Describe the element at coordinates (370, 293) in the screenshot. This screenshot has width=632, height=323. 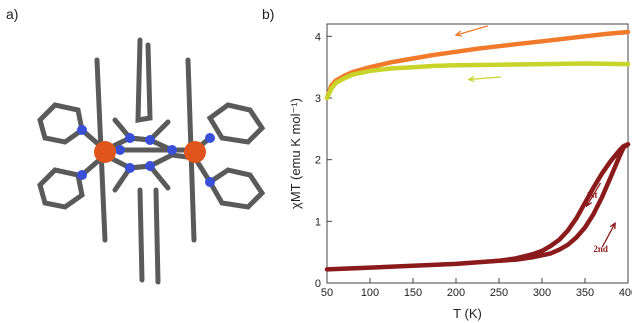
I see `x-tick-label: 100` at that location.